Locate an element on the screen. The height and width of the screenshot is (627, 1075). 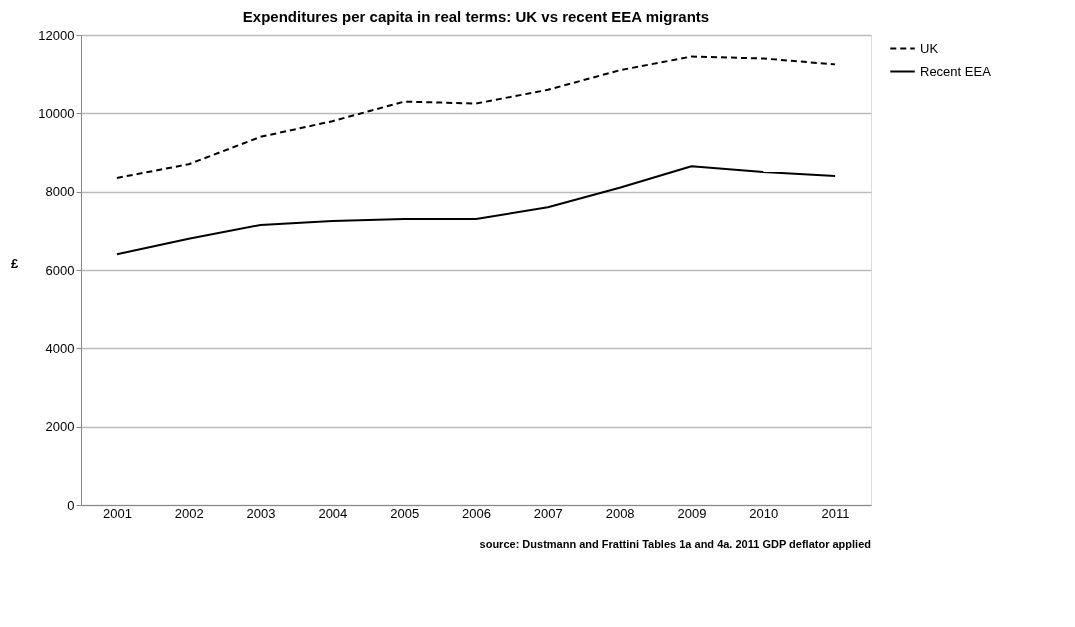
x-tick-label: 2006 is located at coordinates (476, 513).